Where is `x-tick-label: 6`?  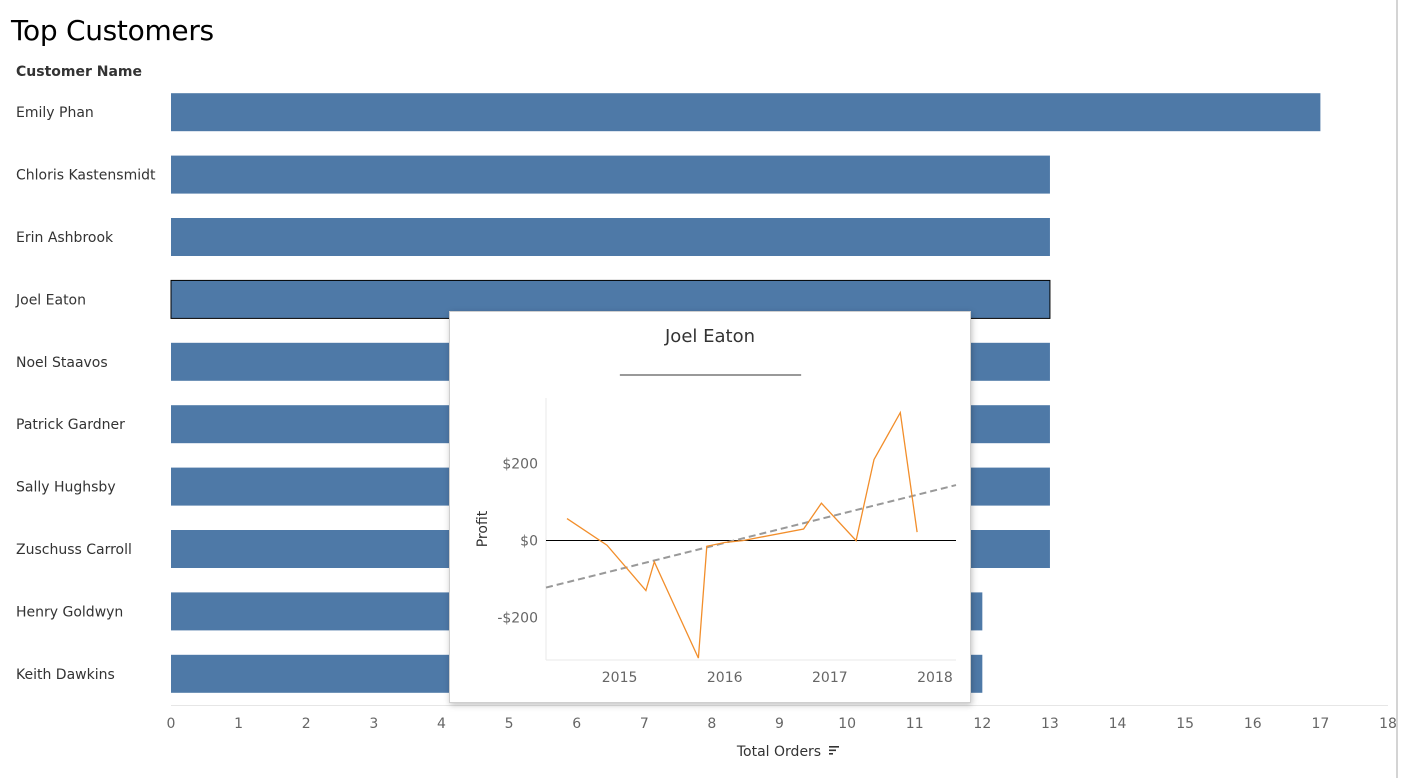
x-tick-label: 6 is located at coordinates (576, 724).